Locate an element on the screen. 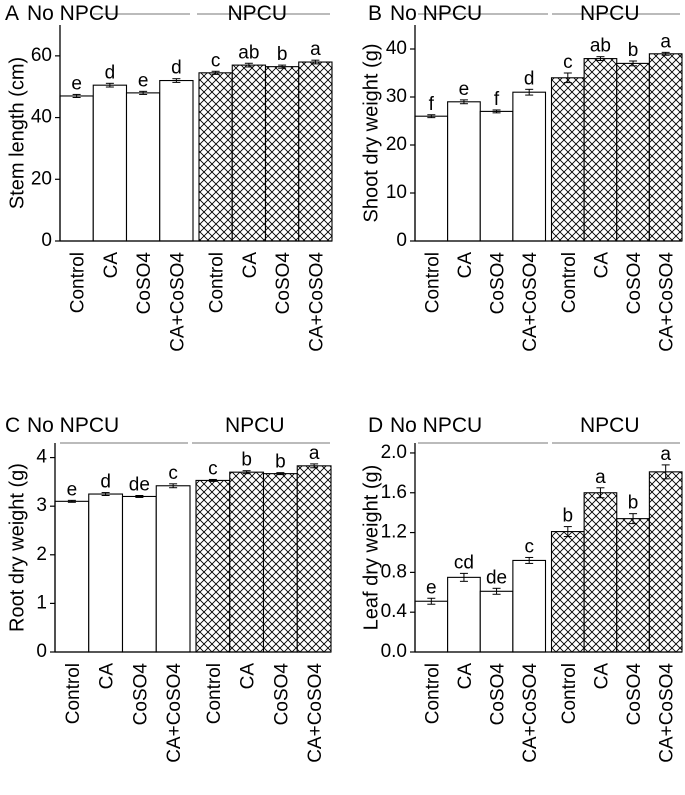 The height and width of the screenshot is (795, 685). significance-letter: f is located at coordinates (497, 99).